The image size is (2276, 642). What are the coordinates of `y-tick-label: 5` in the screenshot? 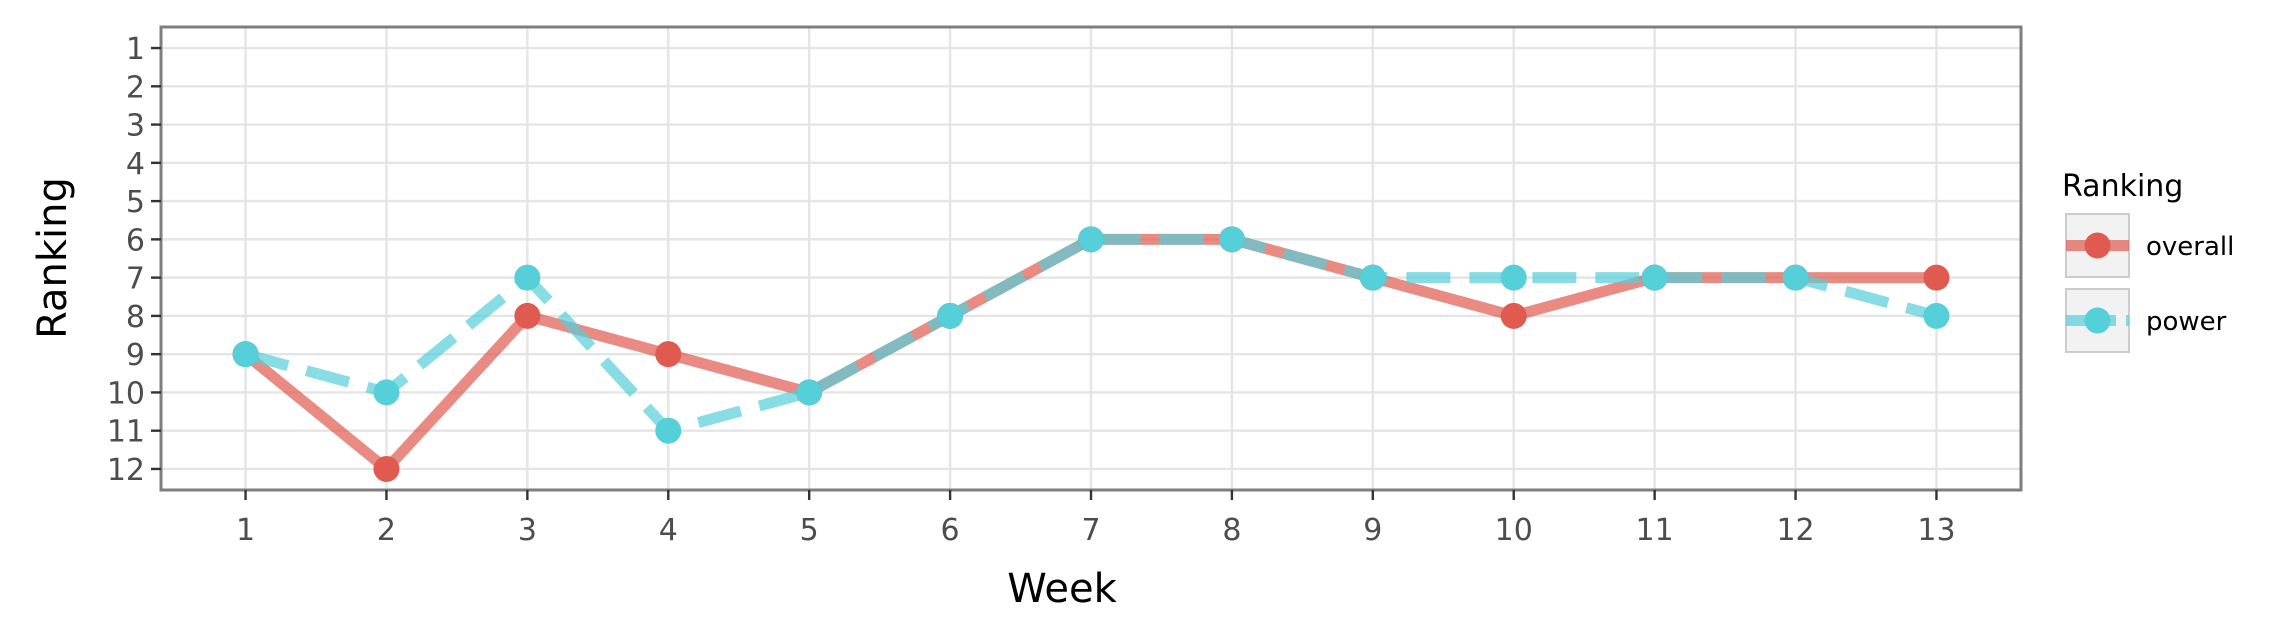 It's located at (135, 202).